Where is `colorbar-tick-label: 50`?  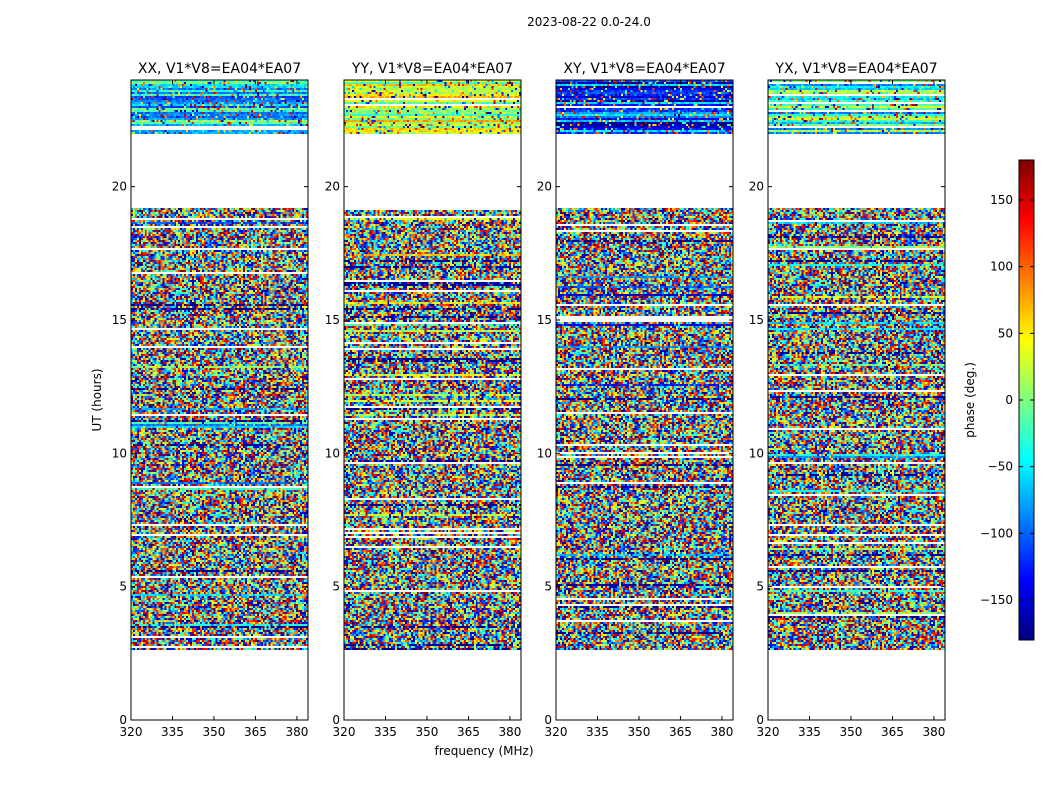
colorbar-tick-label: 50 is located at coordinates (1005, 333).